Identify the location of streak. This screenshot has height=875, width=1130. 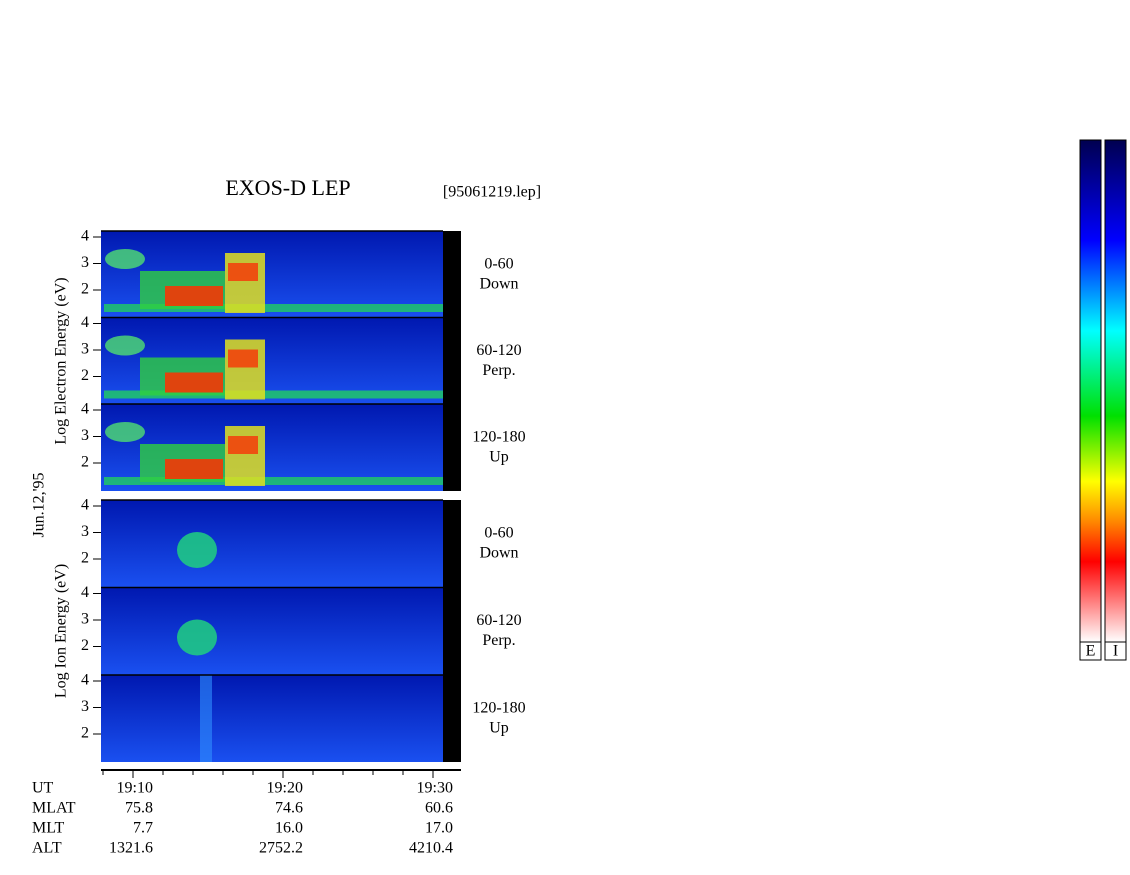
(206, 718).